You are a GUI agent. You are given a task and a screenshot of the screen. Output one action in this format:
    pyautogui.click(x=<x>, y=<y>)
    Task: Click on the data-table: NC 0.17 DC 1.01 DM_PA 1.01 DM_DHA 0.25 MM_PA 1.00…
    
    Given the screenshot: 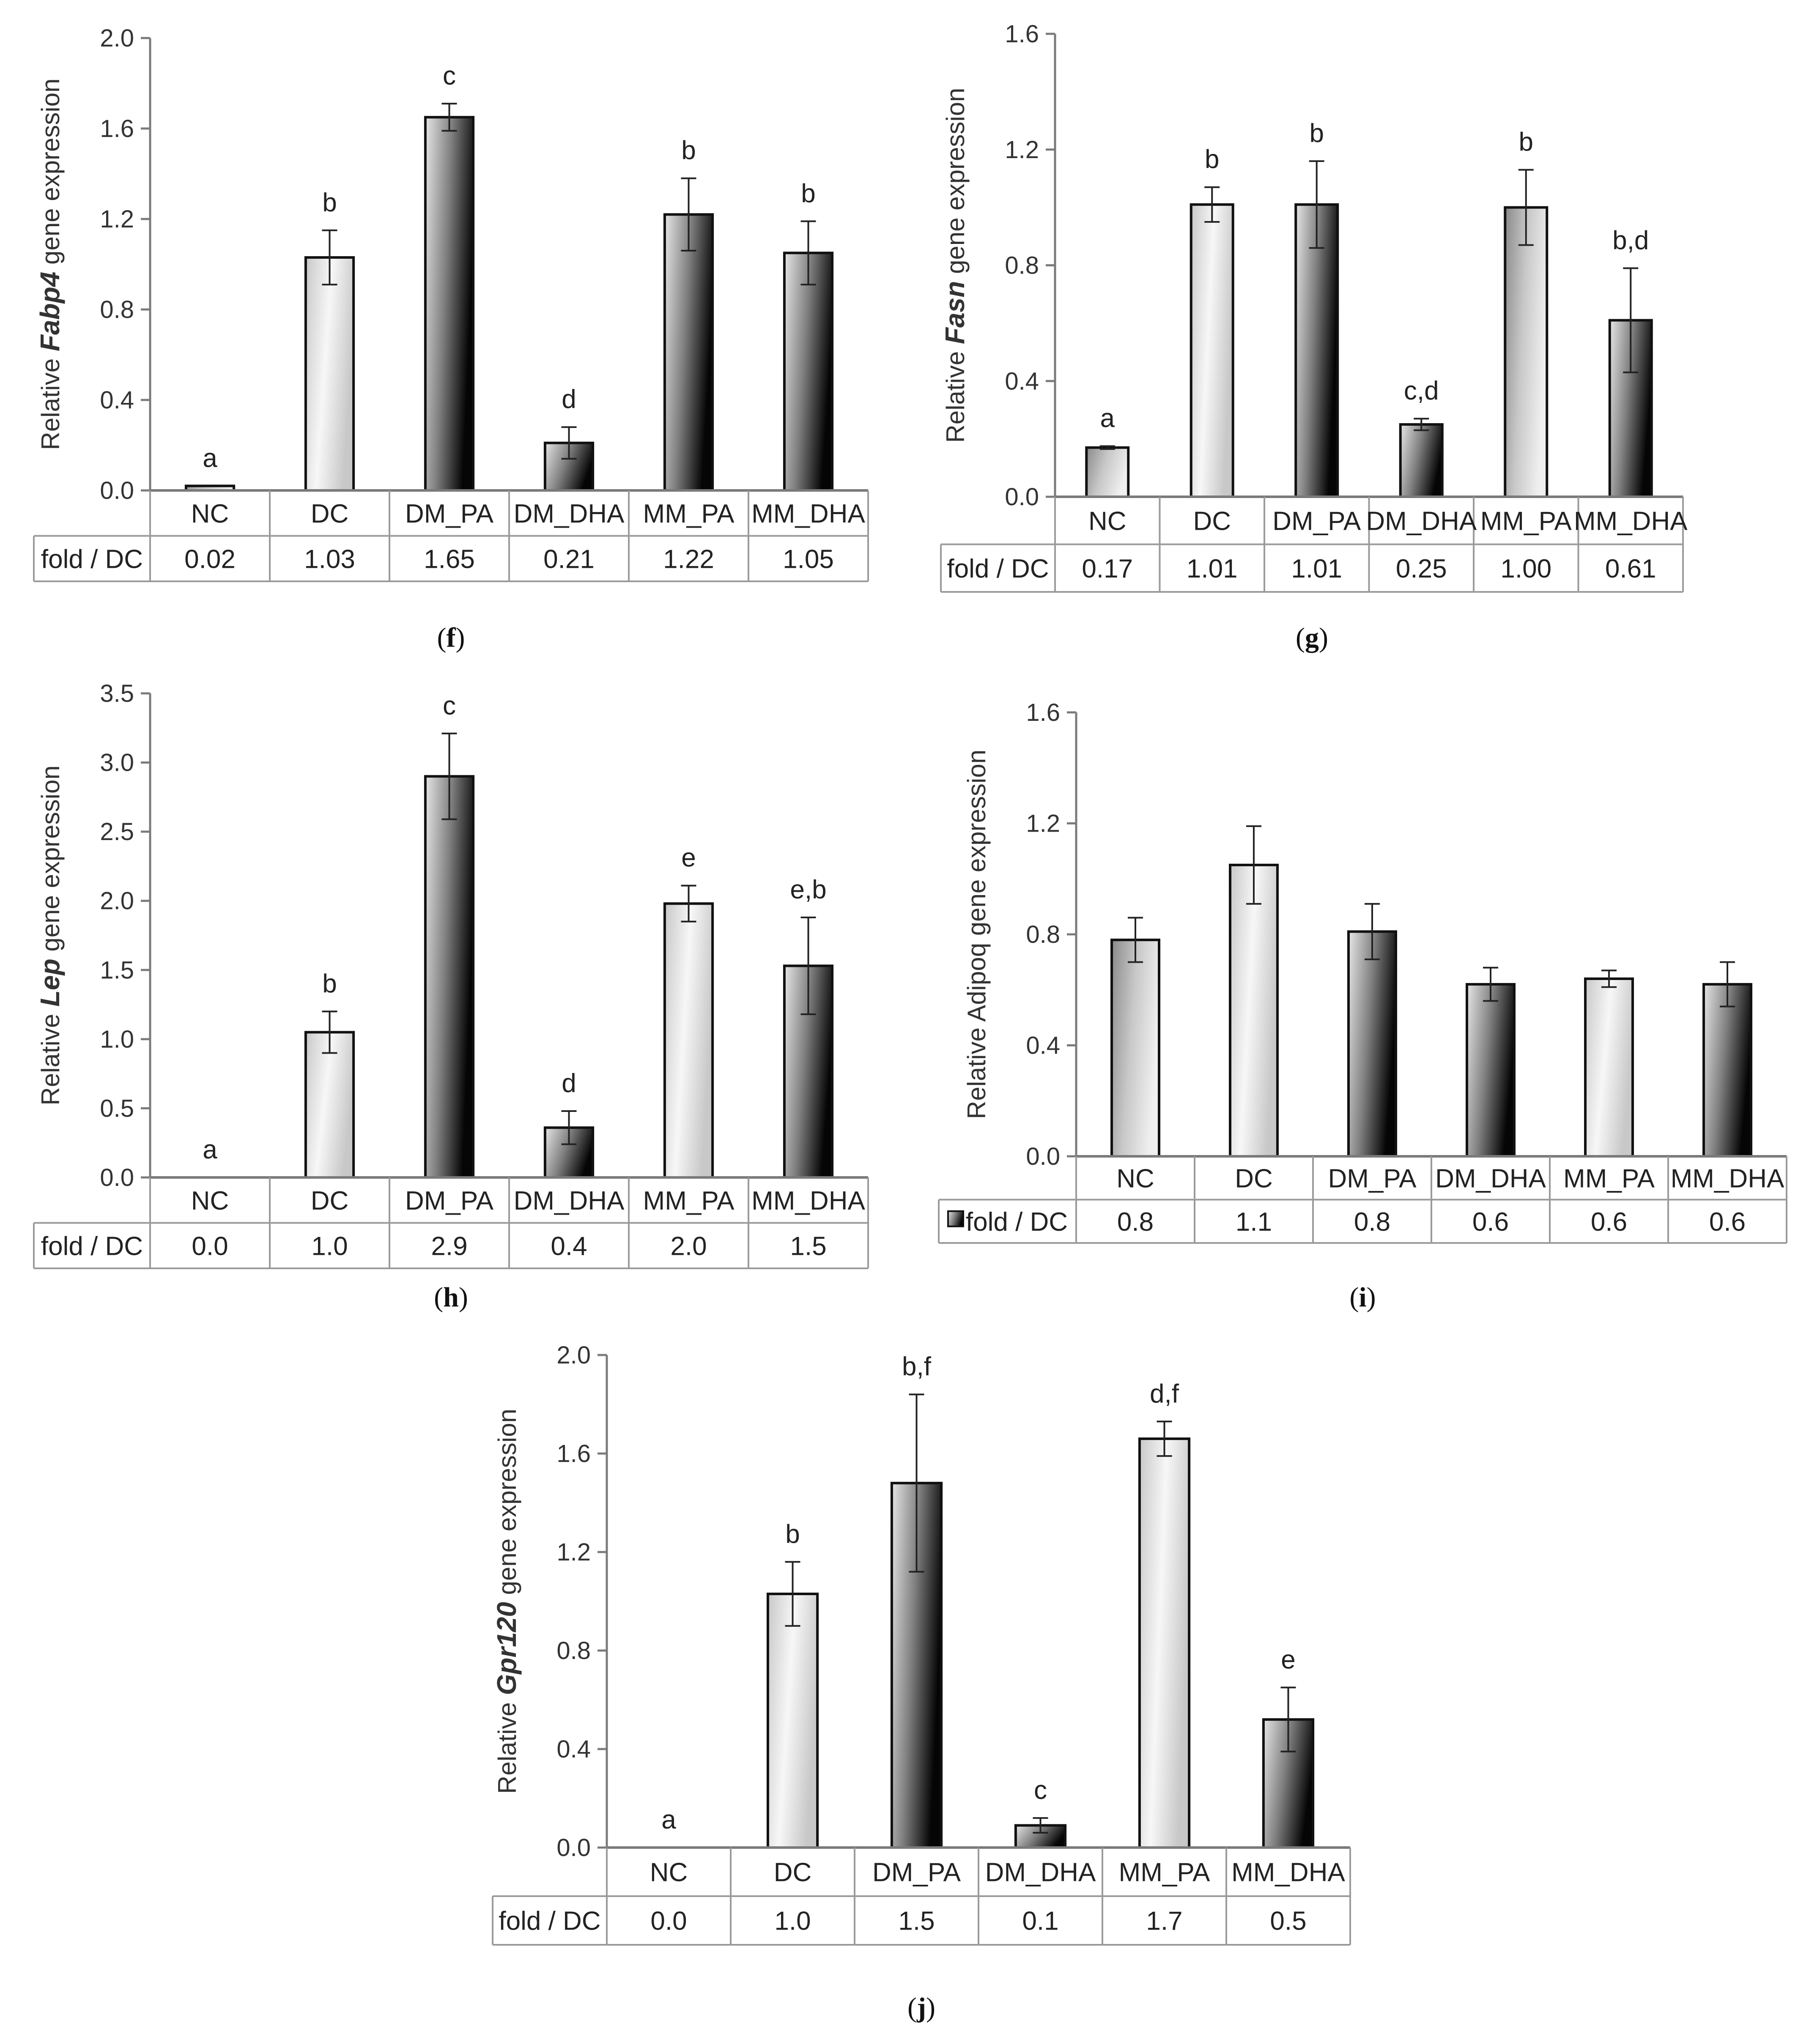 What is the action you would take?
    pyautogui.click(x=1314, y=545)
    